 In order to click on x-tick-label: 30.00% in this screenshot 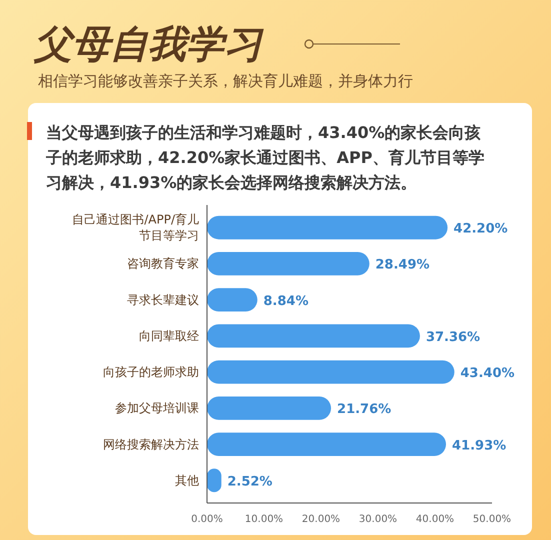, I will do `click(378, 519)`.